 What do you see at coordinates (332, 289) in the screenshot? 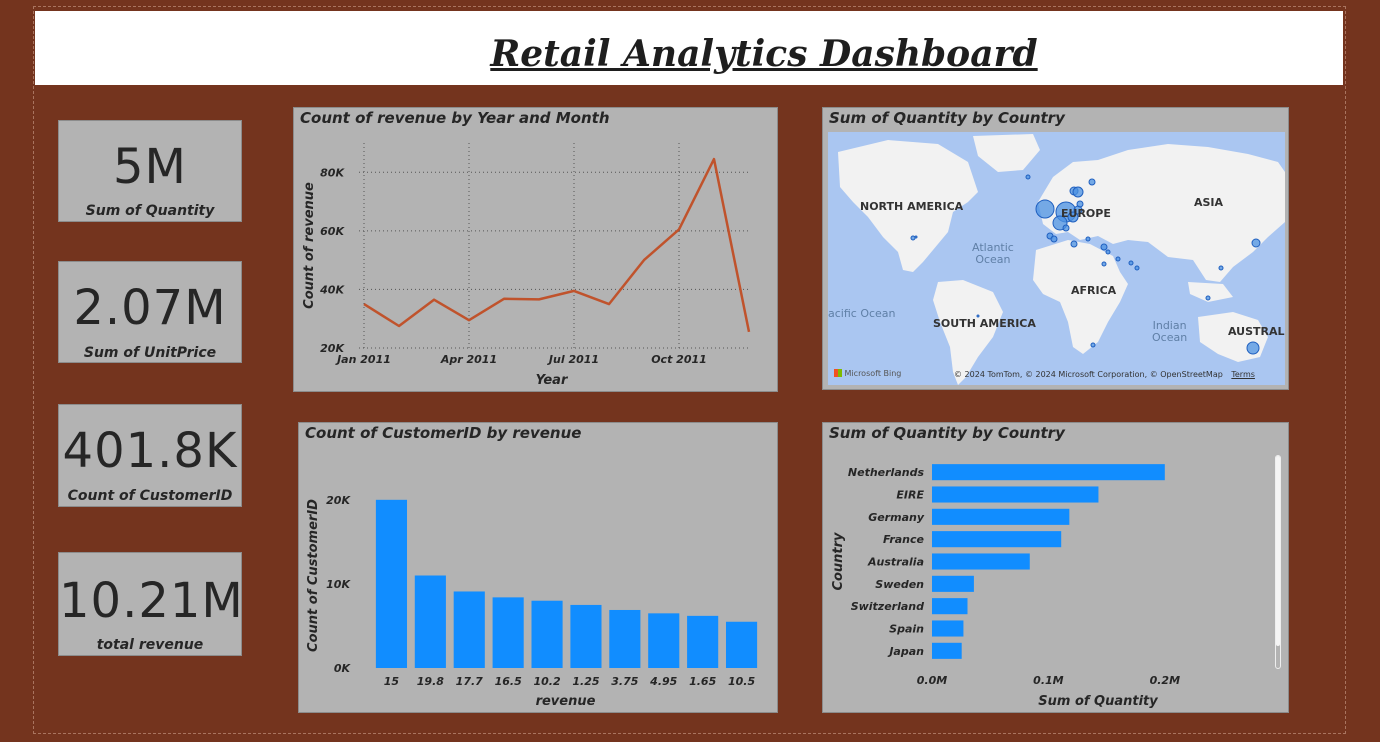
I see `y-tick-label: 40K` at bounding box center [332, 289].